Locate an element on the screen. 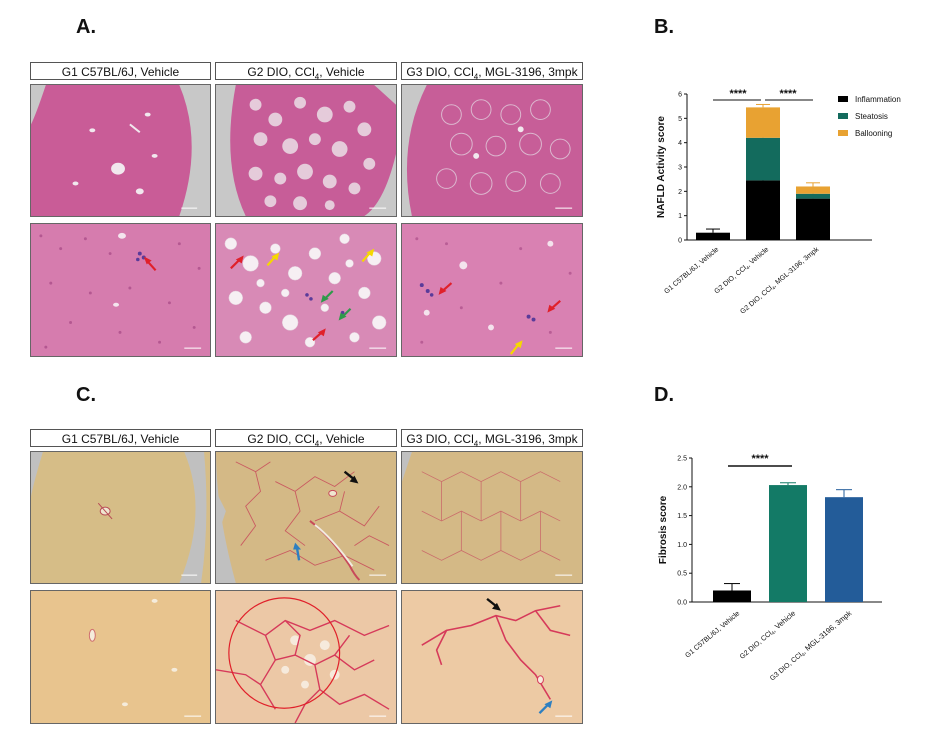 The height and width of the screenshot is (737, 938). nafld-y-tick-label: 5 is located at coordinates (680, 119).